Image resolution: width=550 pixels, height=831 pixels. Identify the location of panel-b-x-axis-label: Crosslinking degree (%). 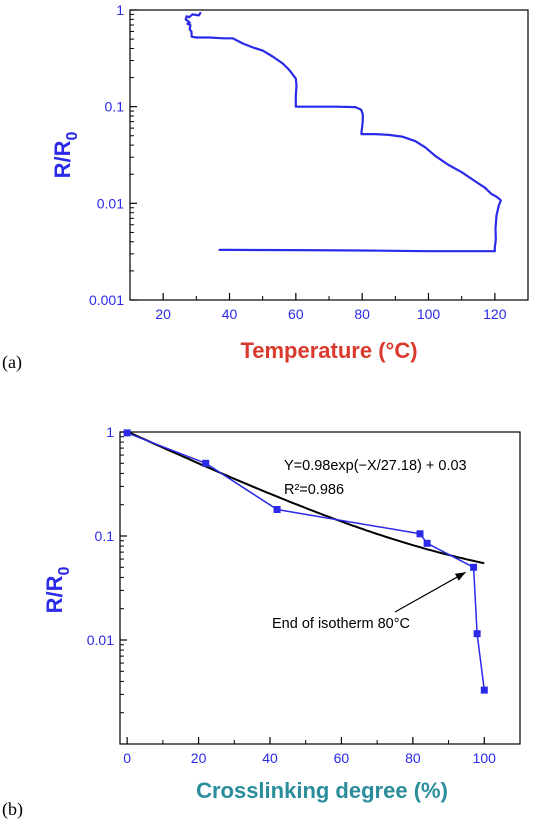
(322, 790).